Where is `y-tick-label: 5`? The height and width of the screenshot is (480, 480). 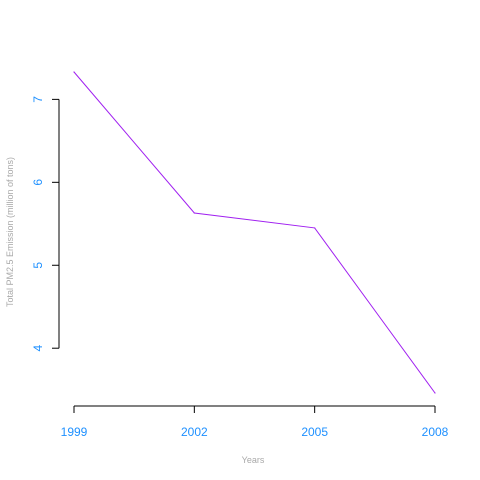
y-tick-label: 5 is located at coordinates (38, 265).